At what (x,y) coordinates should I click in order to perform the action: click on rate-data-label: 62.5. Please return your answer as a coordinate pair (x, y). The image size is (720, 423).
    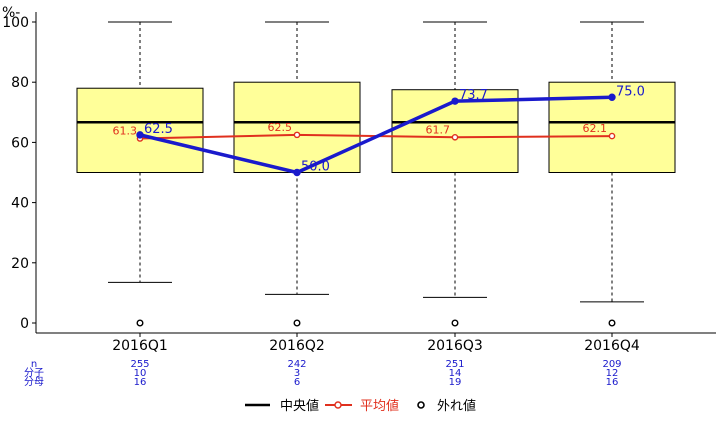
    Looking at the image, I should click on (158, 129).